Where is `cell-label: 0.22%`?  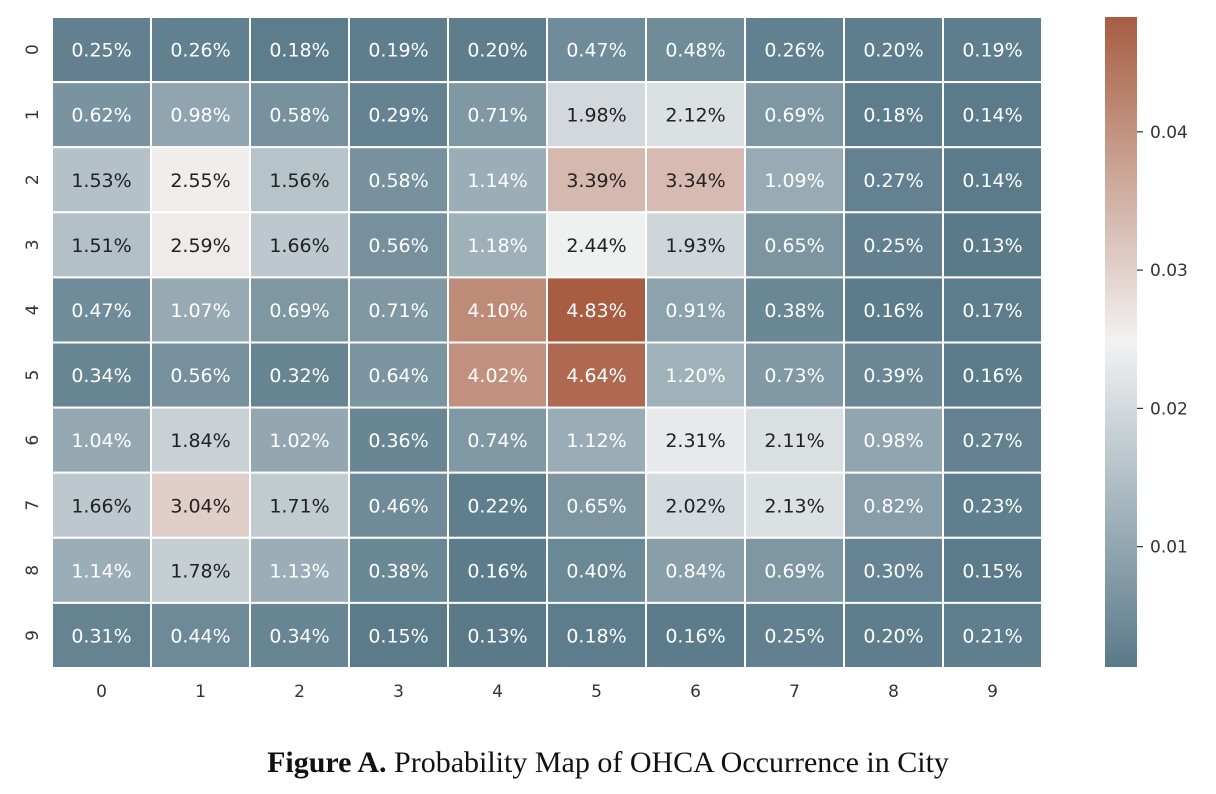 cell-label: 0.22% is located at coordinates (497, 506).